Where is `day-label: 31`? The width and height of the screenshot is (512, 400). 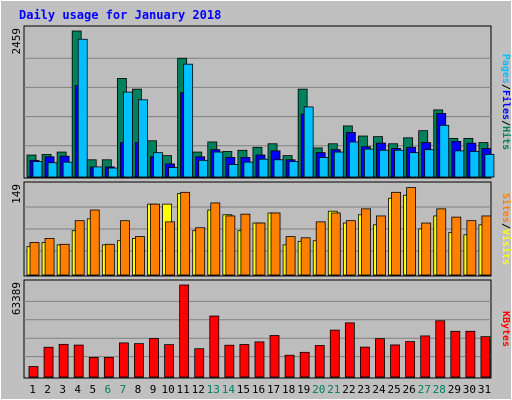
day-label: 31 is located at coordinates (484, 389).